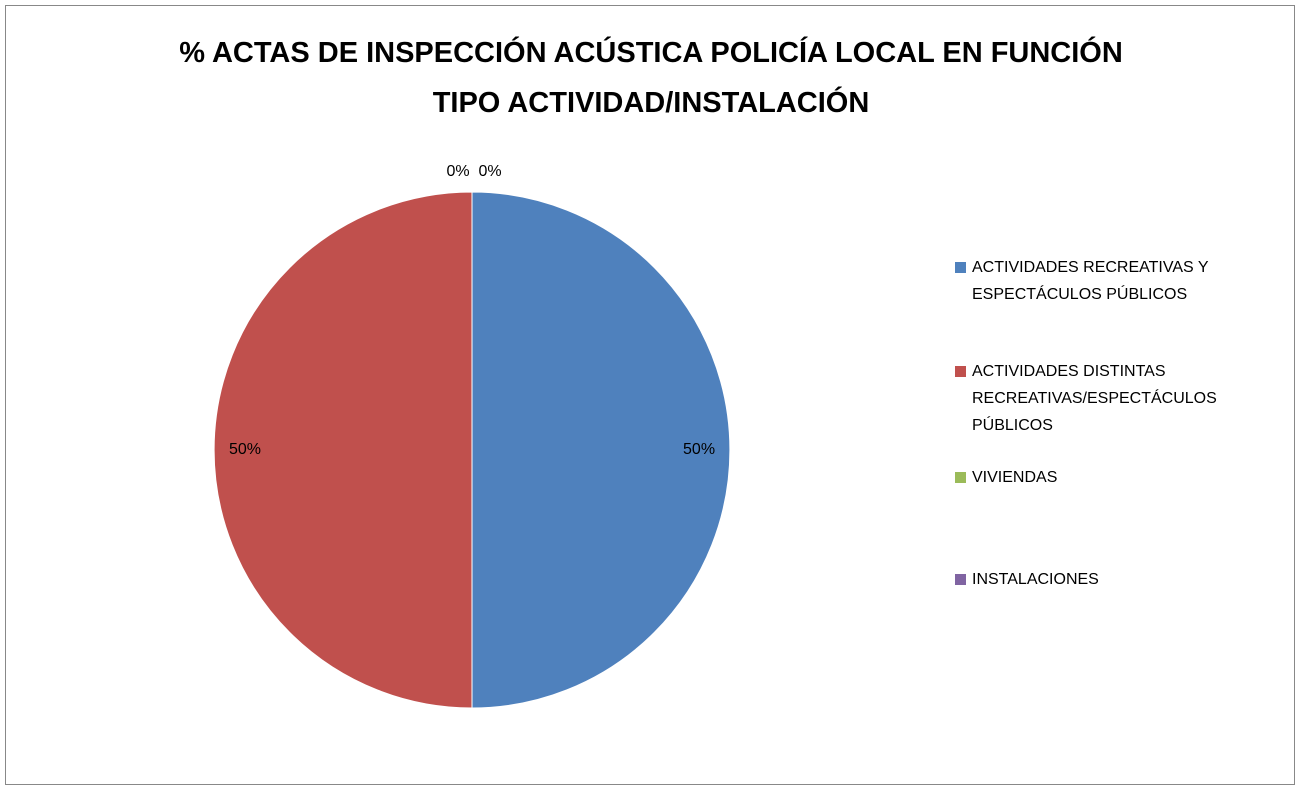  I want to click on legend-label: VIVIENDAS, so click(1015, 477).